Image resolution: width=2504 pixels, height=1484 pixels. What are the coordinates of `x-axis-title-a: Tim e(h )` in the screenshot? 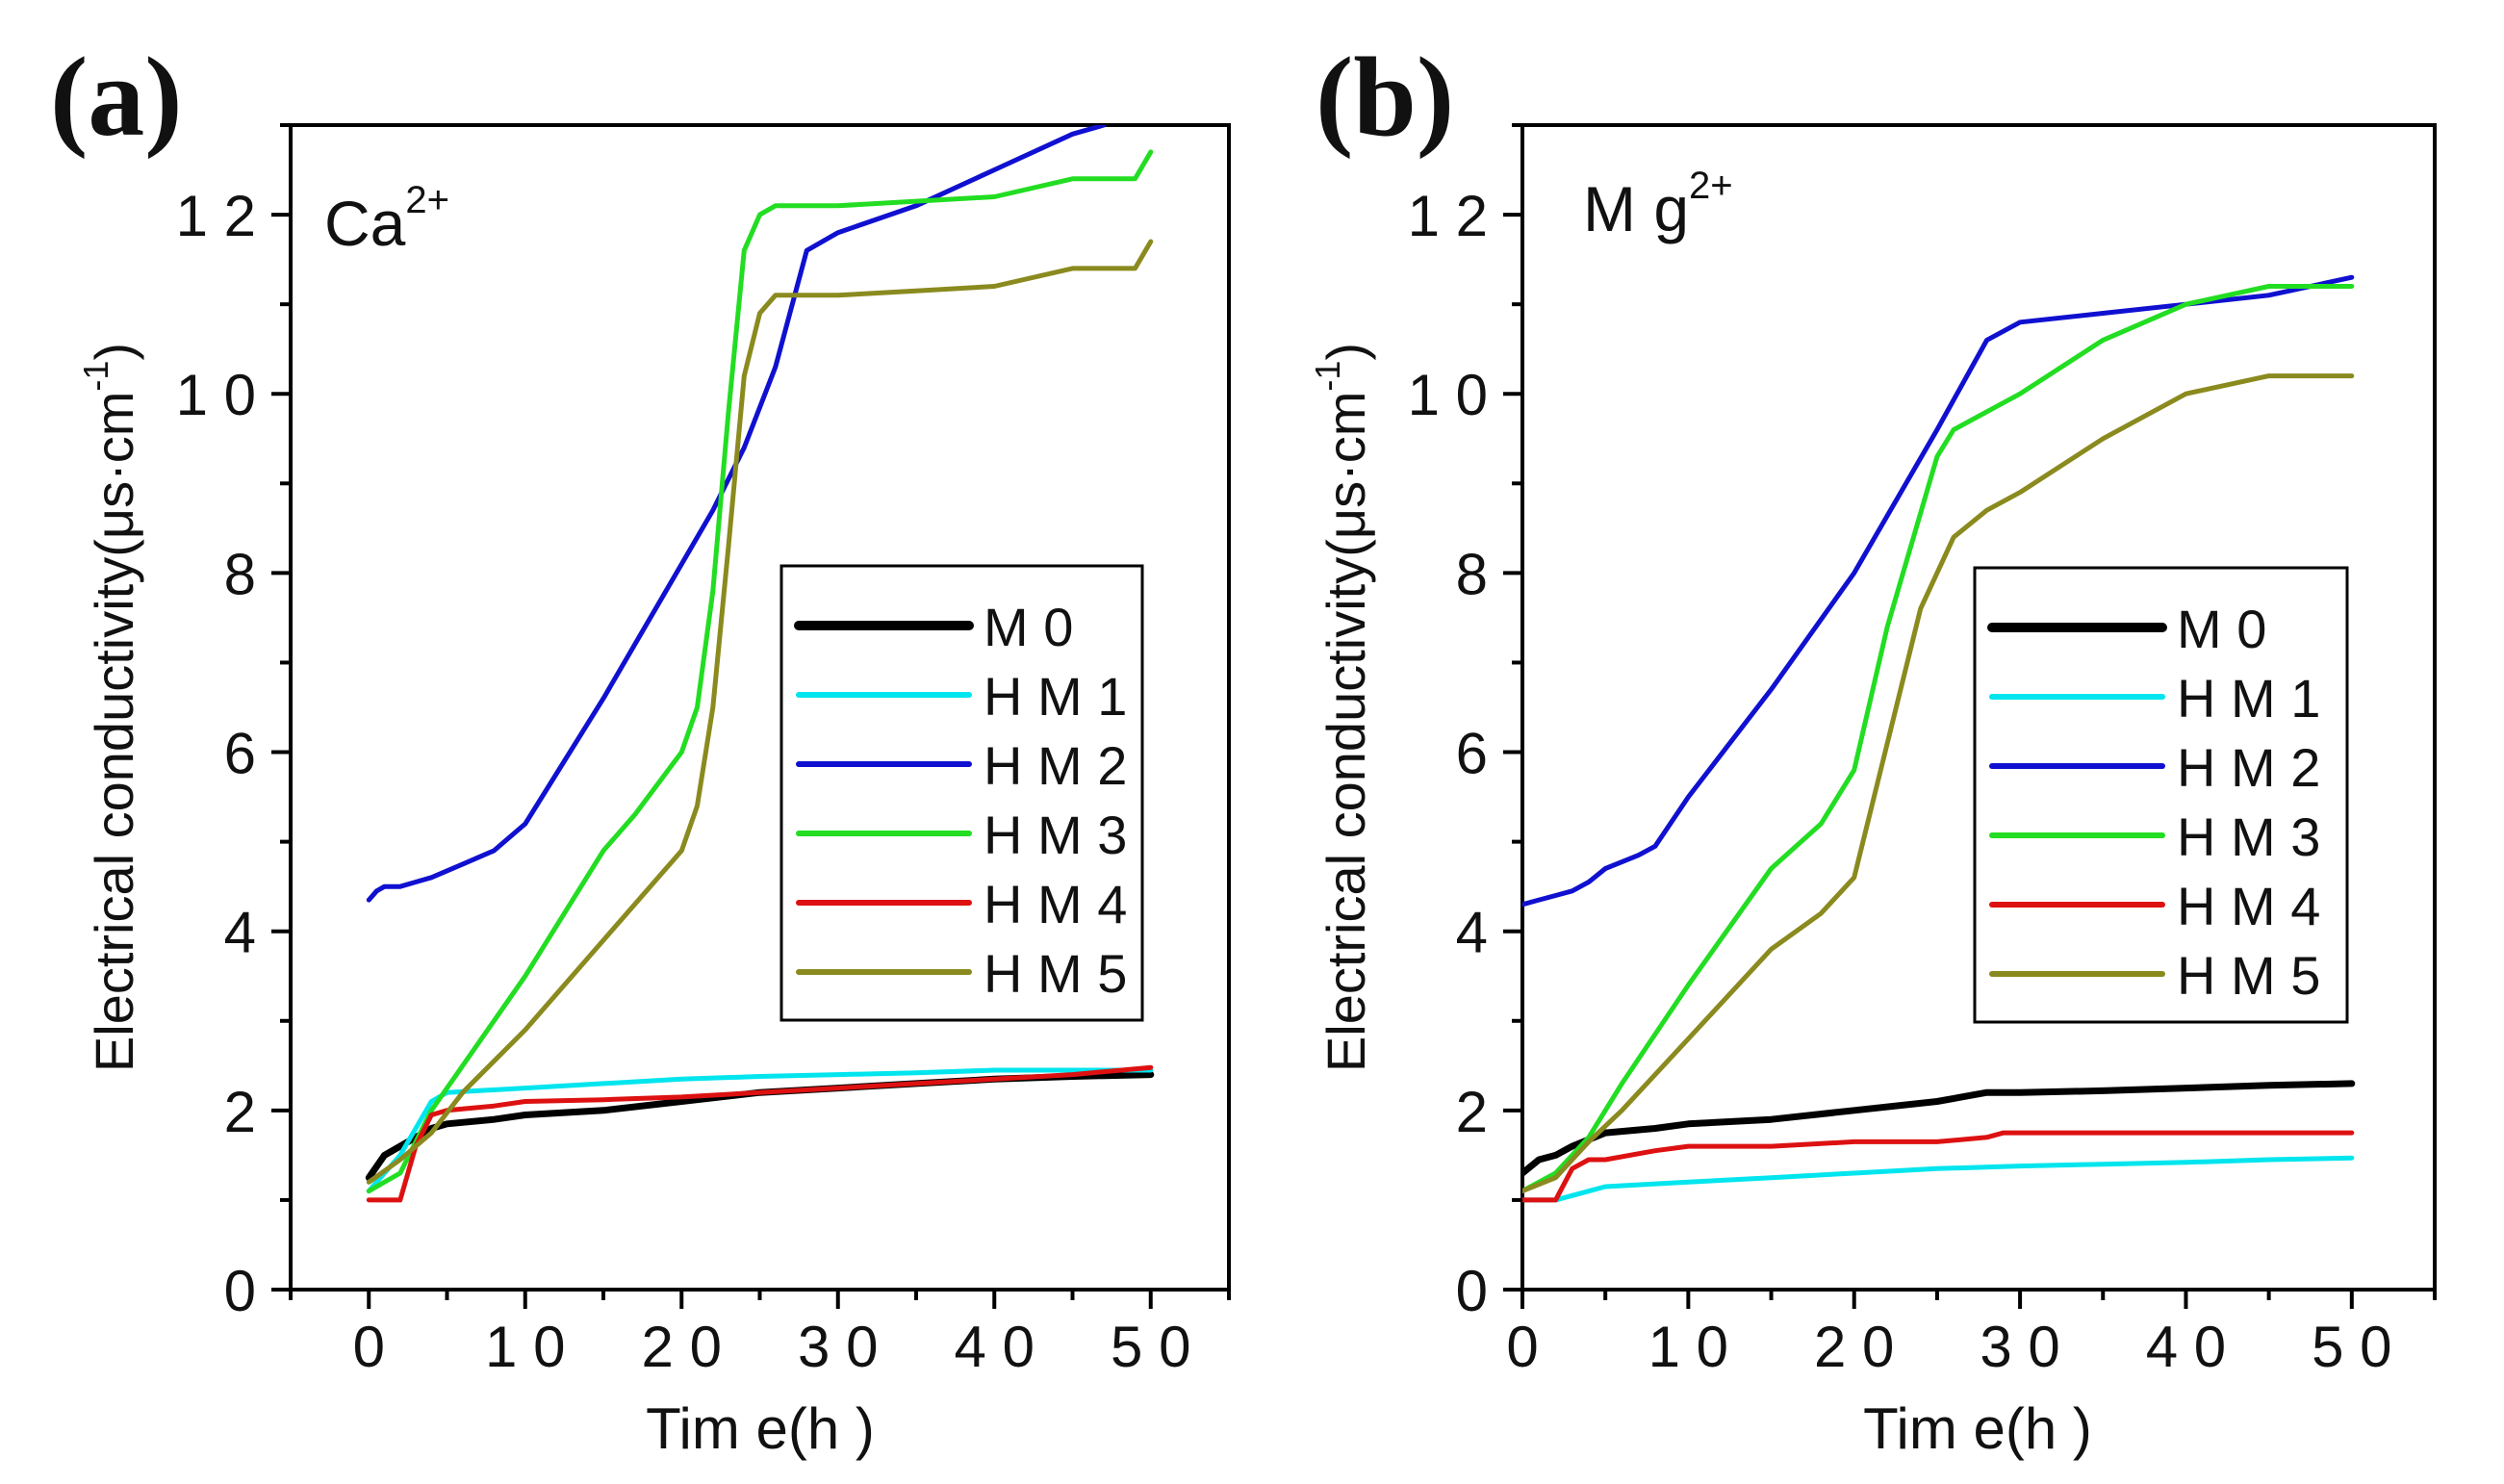 It's located at (760, 1429).